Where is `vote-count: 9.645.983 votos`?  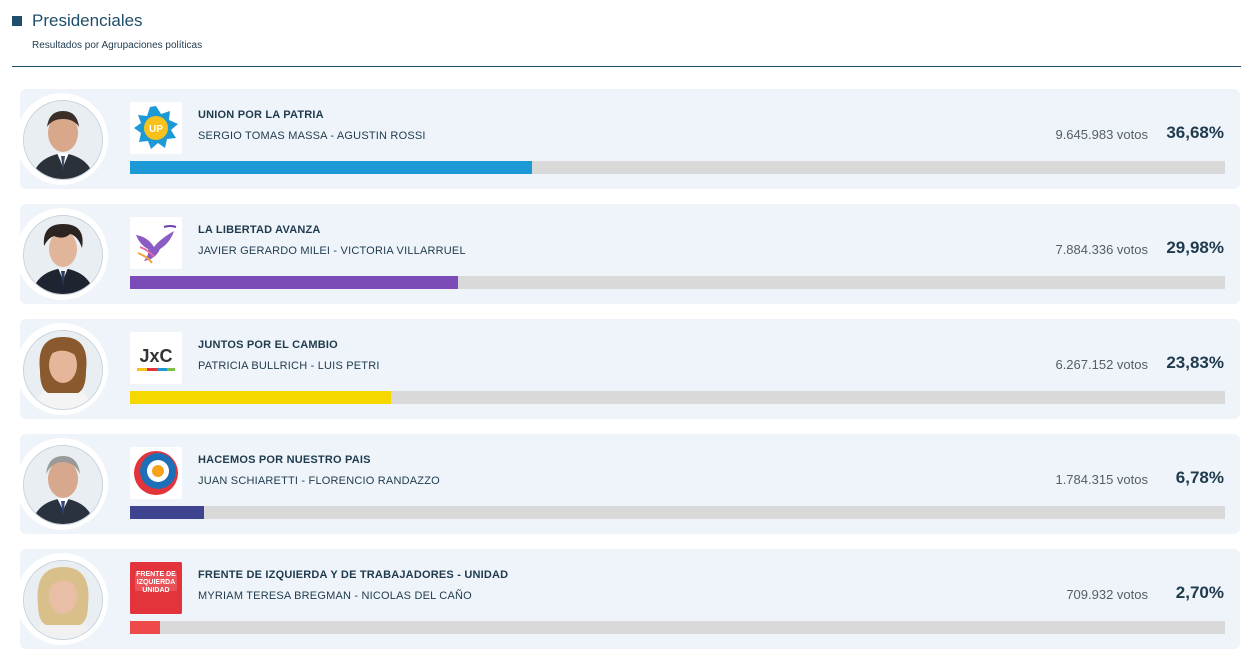 vote-count: 9.645.983 votos is located at coordinates (1101, 134).